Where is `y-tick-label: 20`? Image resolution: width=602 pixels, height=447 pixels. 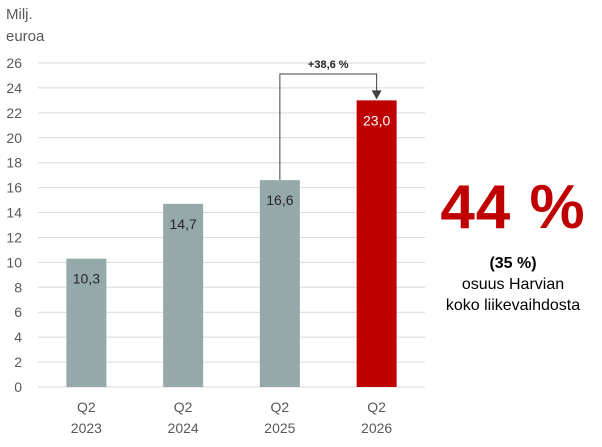 y-tick-label: 20 is located at coordinates (14, 138).